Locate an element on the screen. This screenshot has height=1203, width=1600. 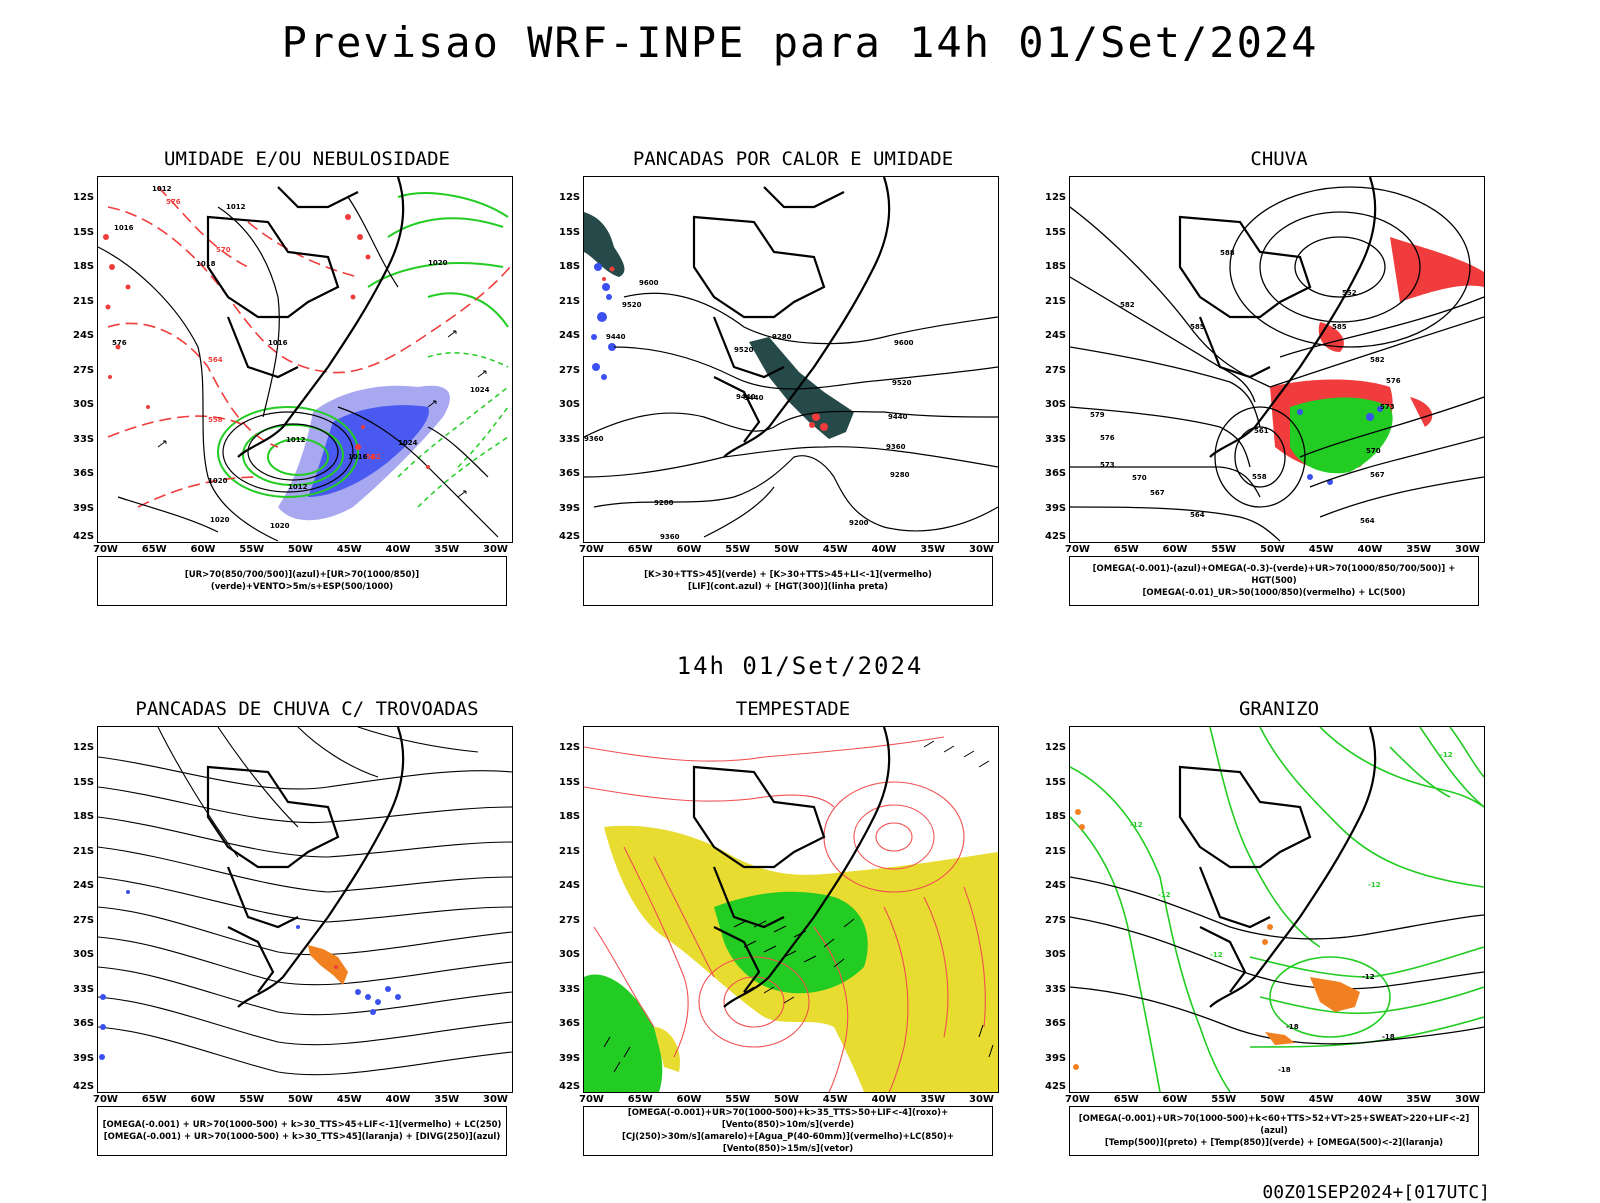
panel-granizo: GRANIZO is located at coordinates (1279, 933).